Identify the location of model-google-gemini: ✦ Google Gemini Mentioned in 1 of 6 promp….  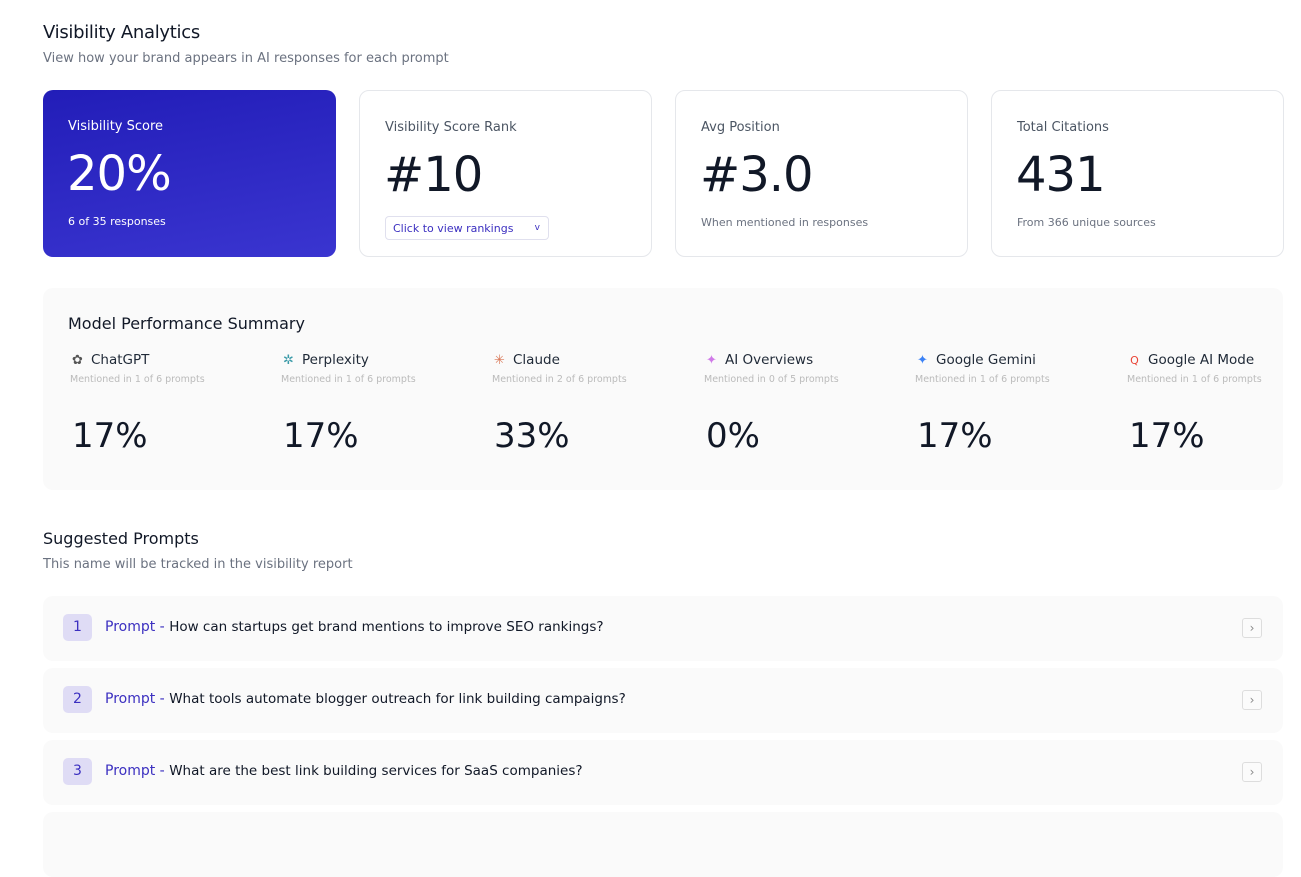
(1015, 404).